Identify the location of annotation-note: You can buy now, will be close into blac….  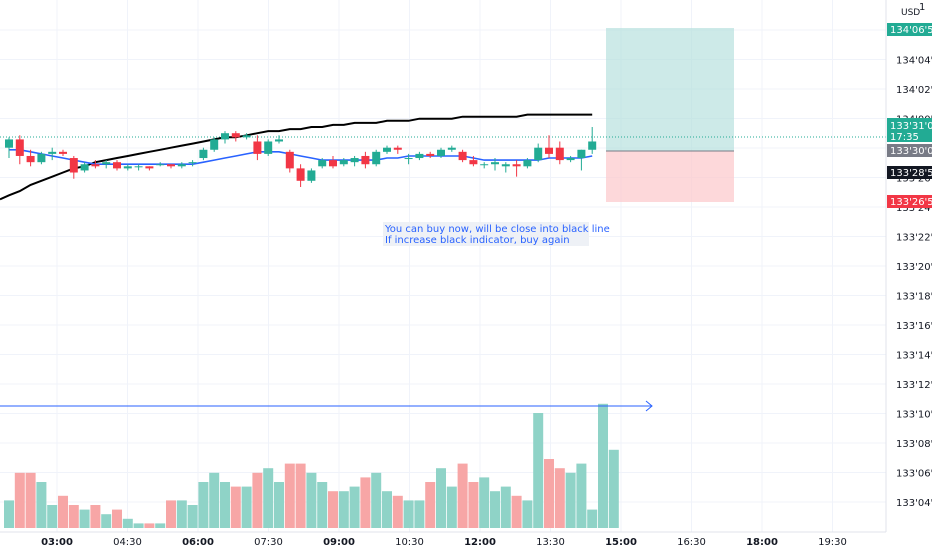
(496, 234).